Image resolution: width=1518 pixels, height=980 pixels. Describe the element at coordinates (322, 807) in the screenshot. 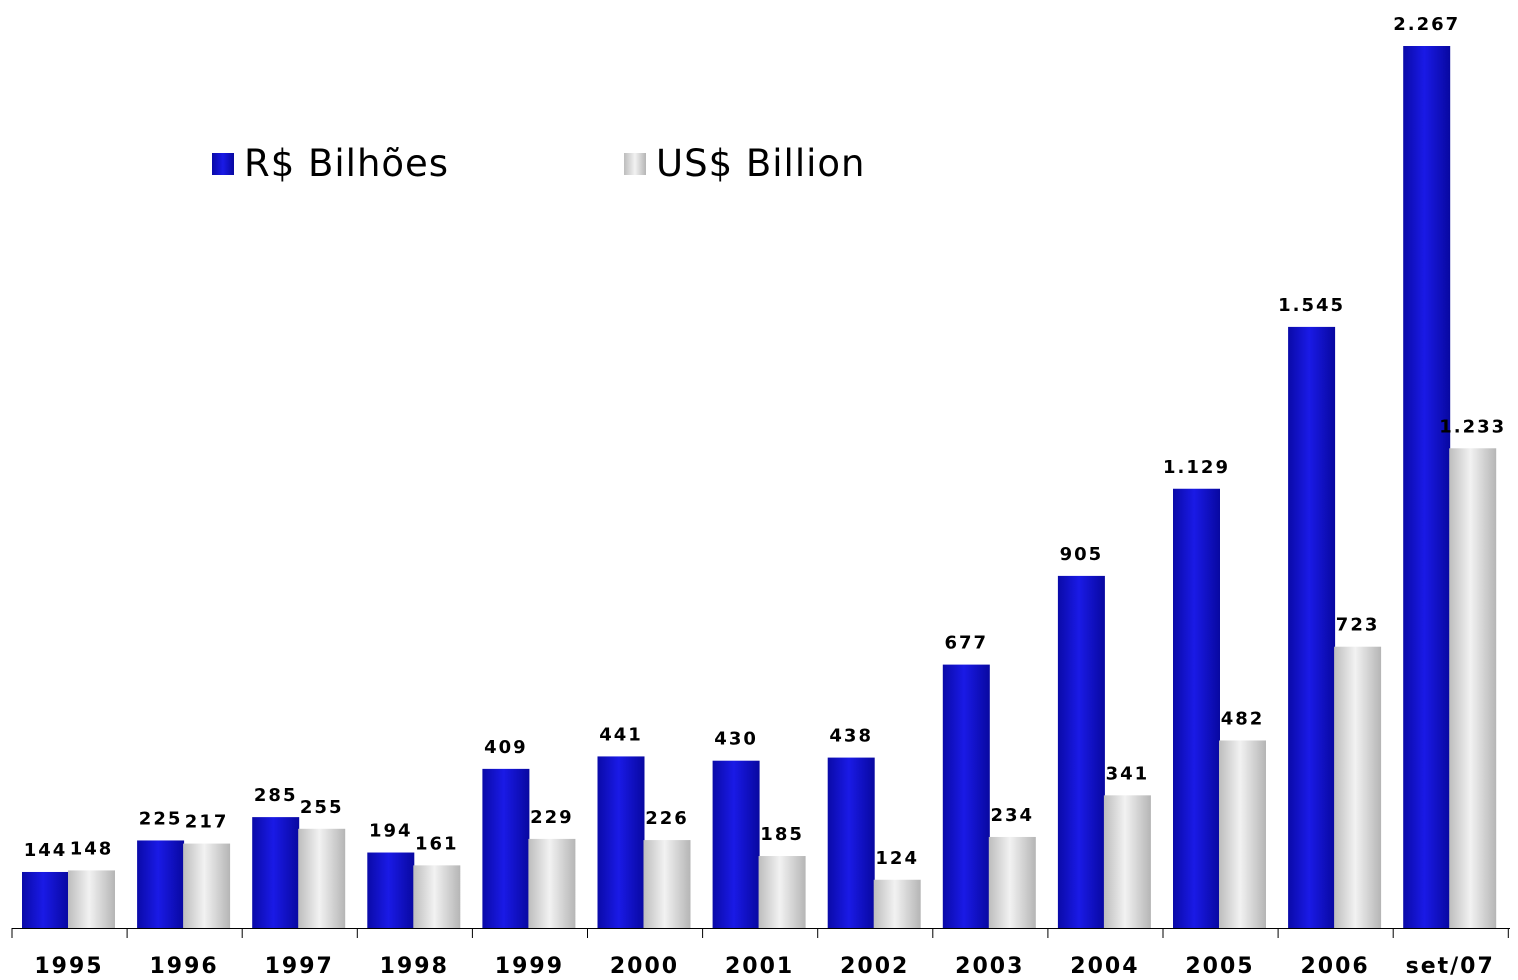

I see `data-label-usd-1997: 255` at that location.